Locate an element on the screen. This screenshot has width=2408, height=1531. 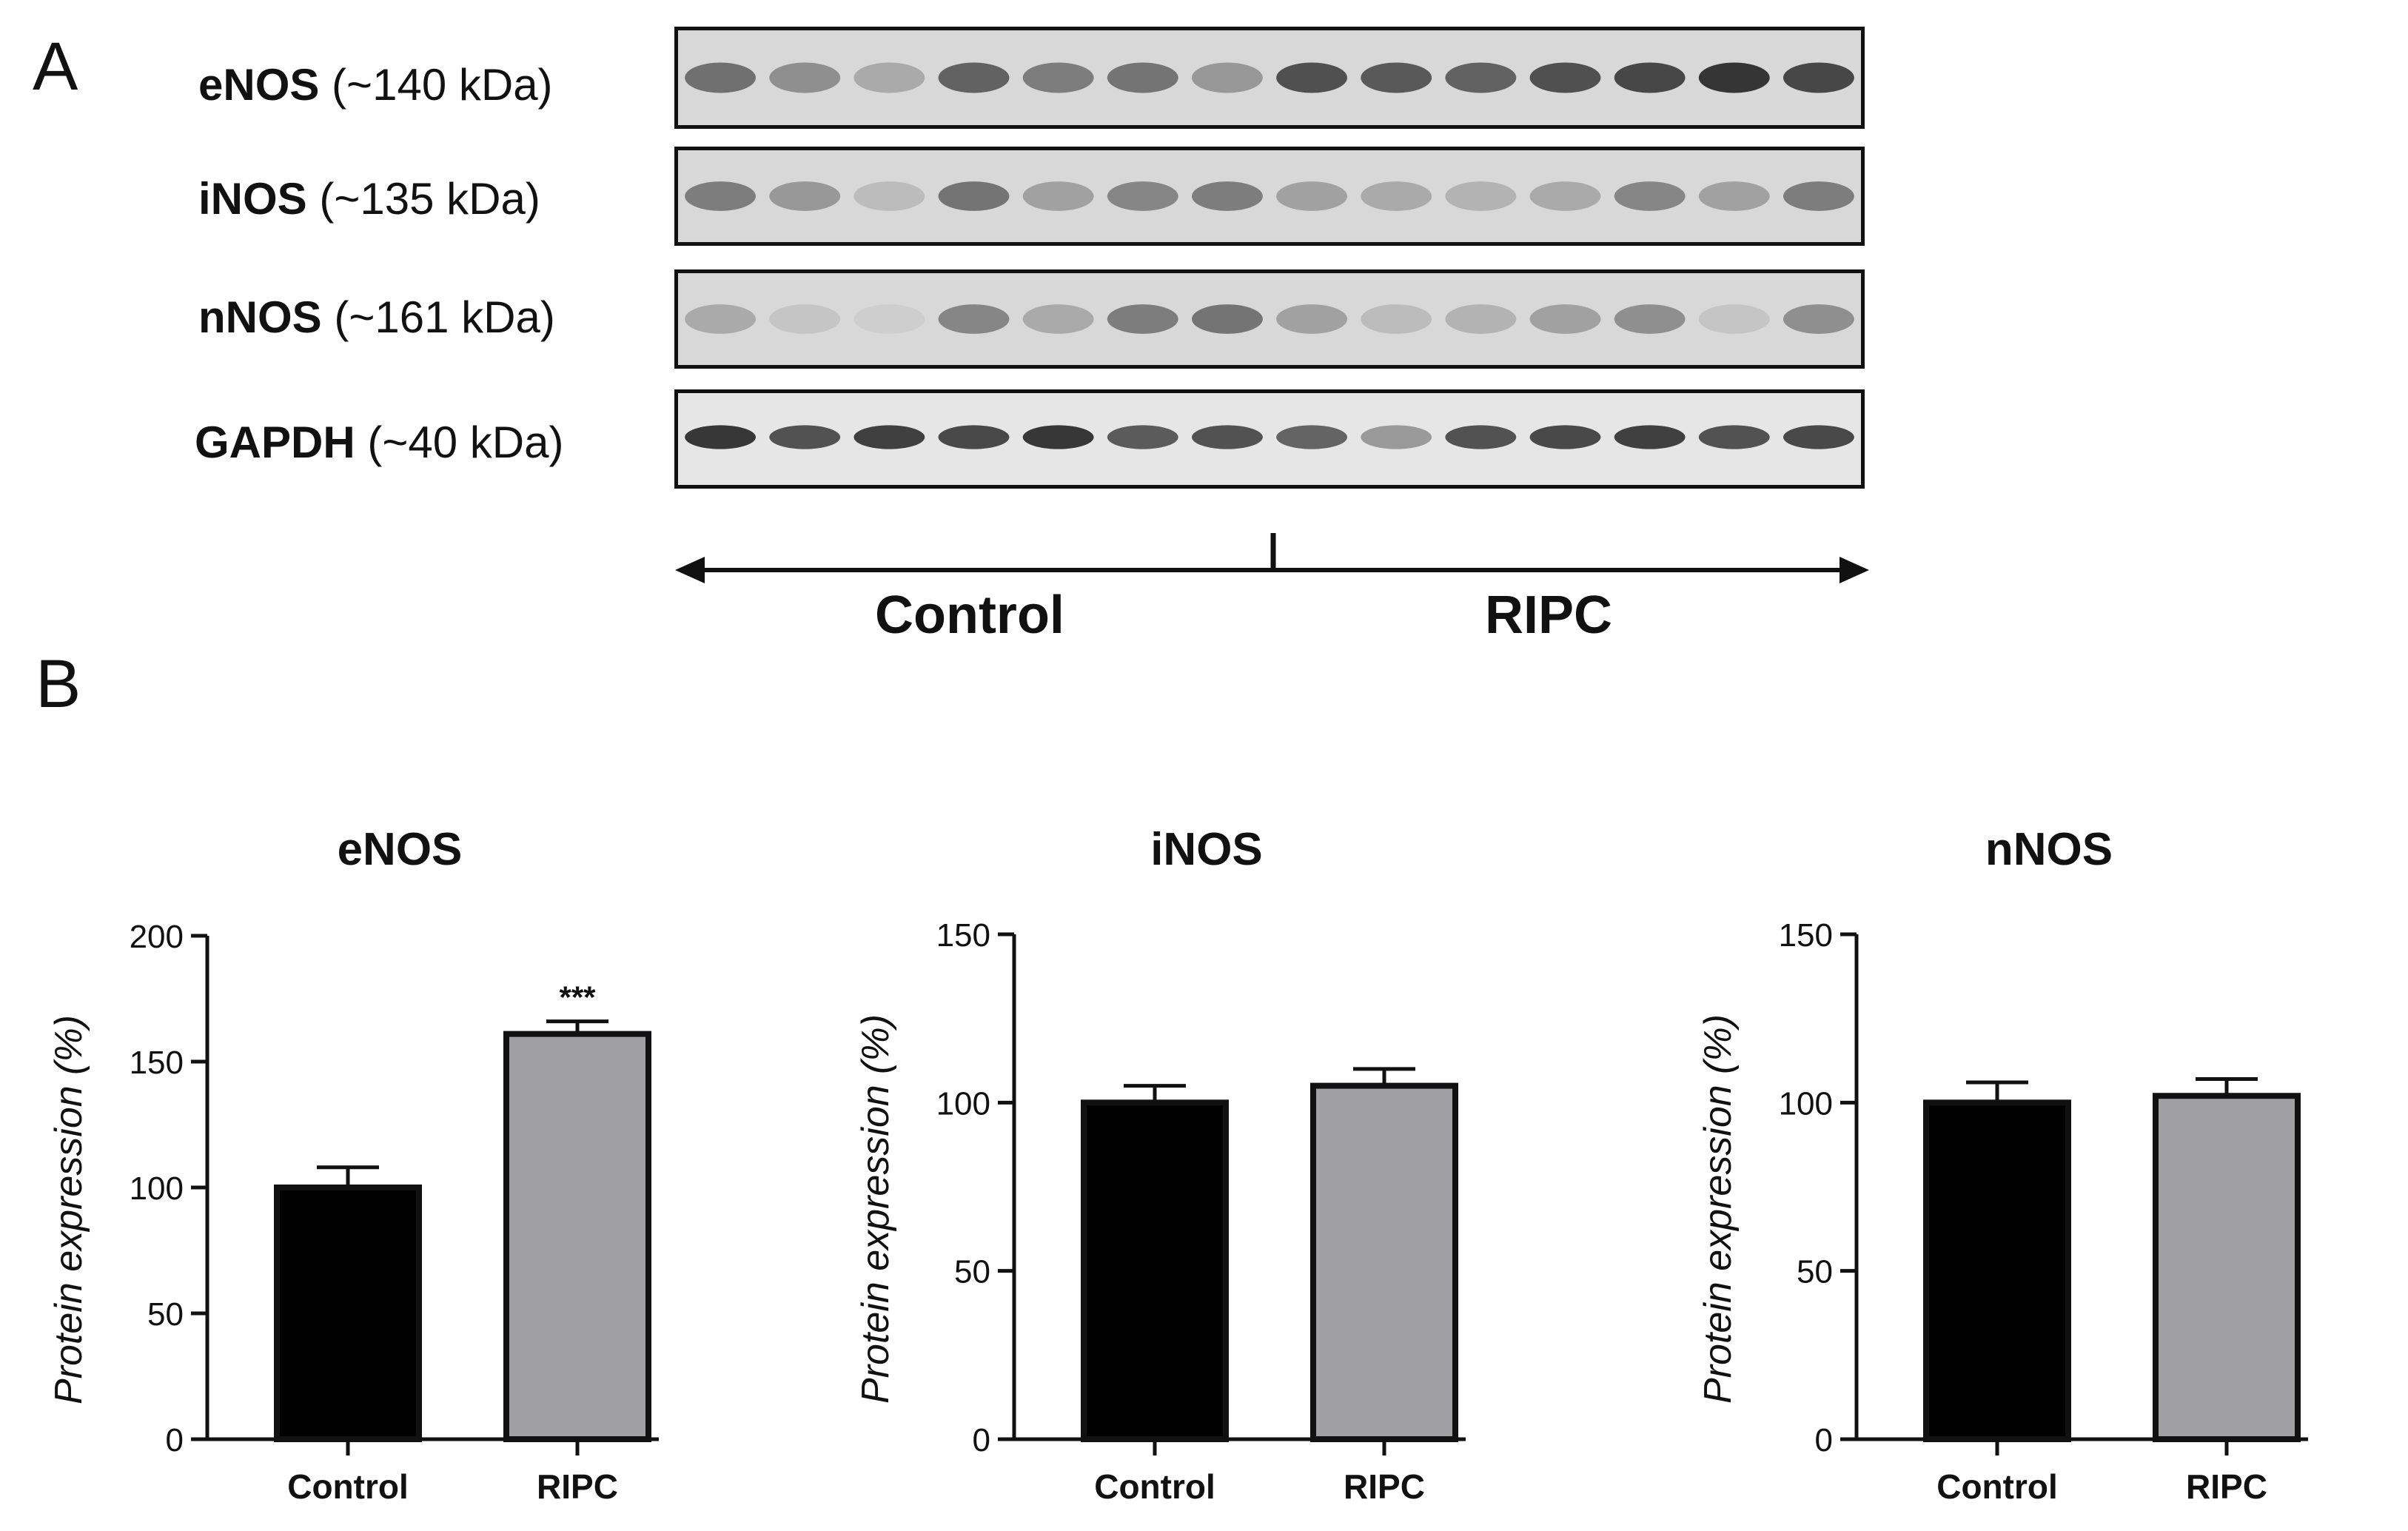
blot-image-enos is located at coordinates (1269, 78).